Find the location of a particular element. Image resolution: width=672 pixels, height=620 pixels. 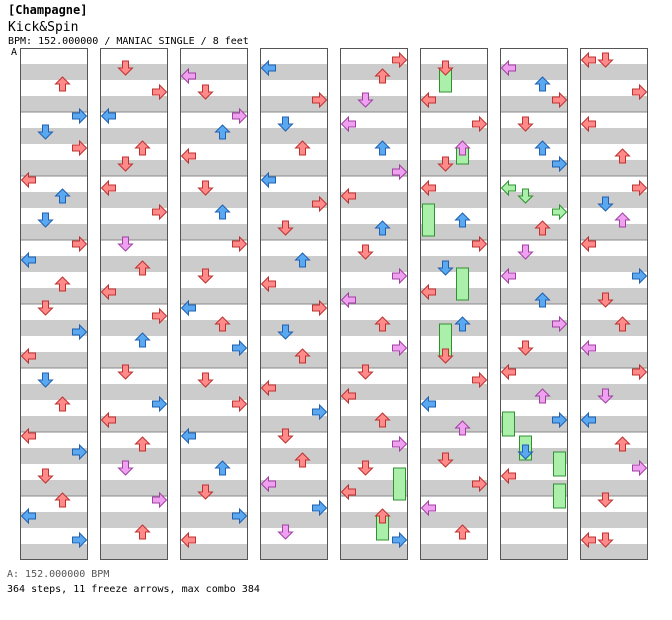

song-title: Kick&Spin is located at coordinates (43, 27).